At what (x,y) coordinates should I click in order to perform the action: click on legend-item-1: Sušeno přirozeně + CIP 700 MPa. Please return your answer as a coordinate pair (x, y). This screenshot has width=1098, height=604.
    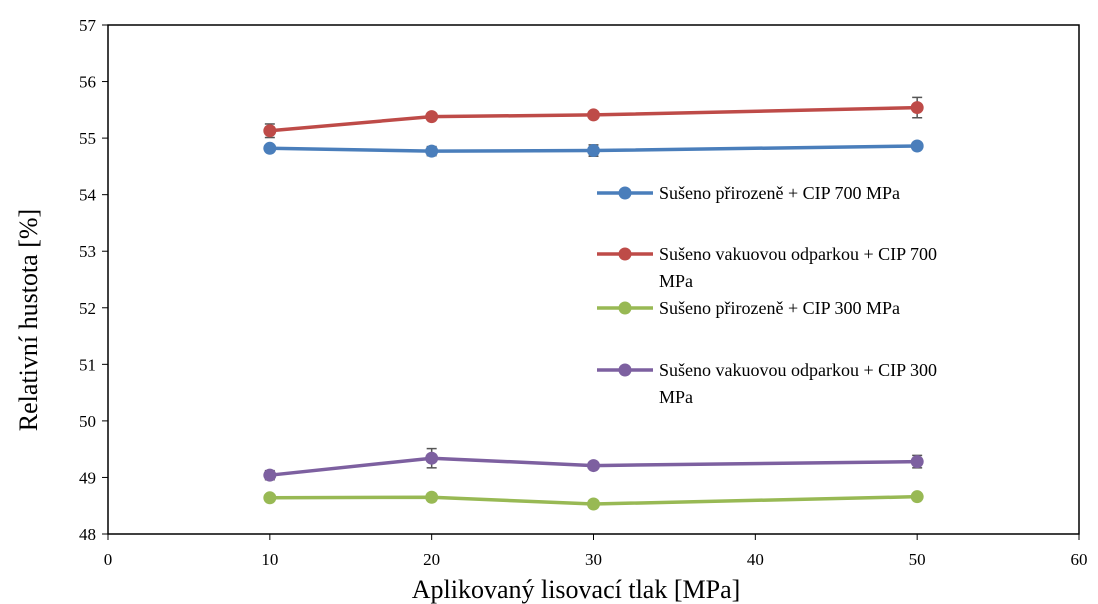
    Looking at the image, I should click on (748, 193).